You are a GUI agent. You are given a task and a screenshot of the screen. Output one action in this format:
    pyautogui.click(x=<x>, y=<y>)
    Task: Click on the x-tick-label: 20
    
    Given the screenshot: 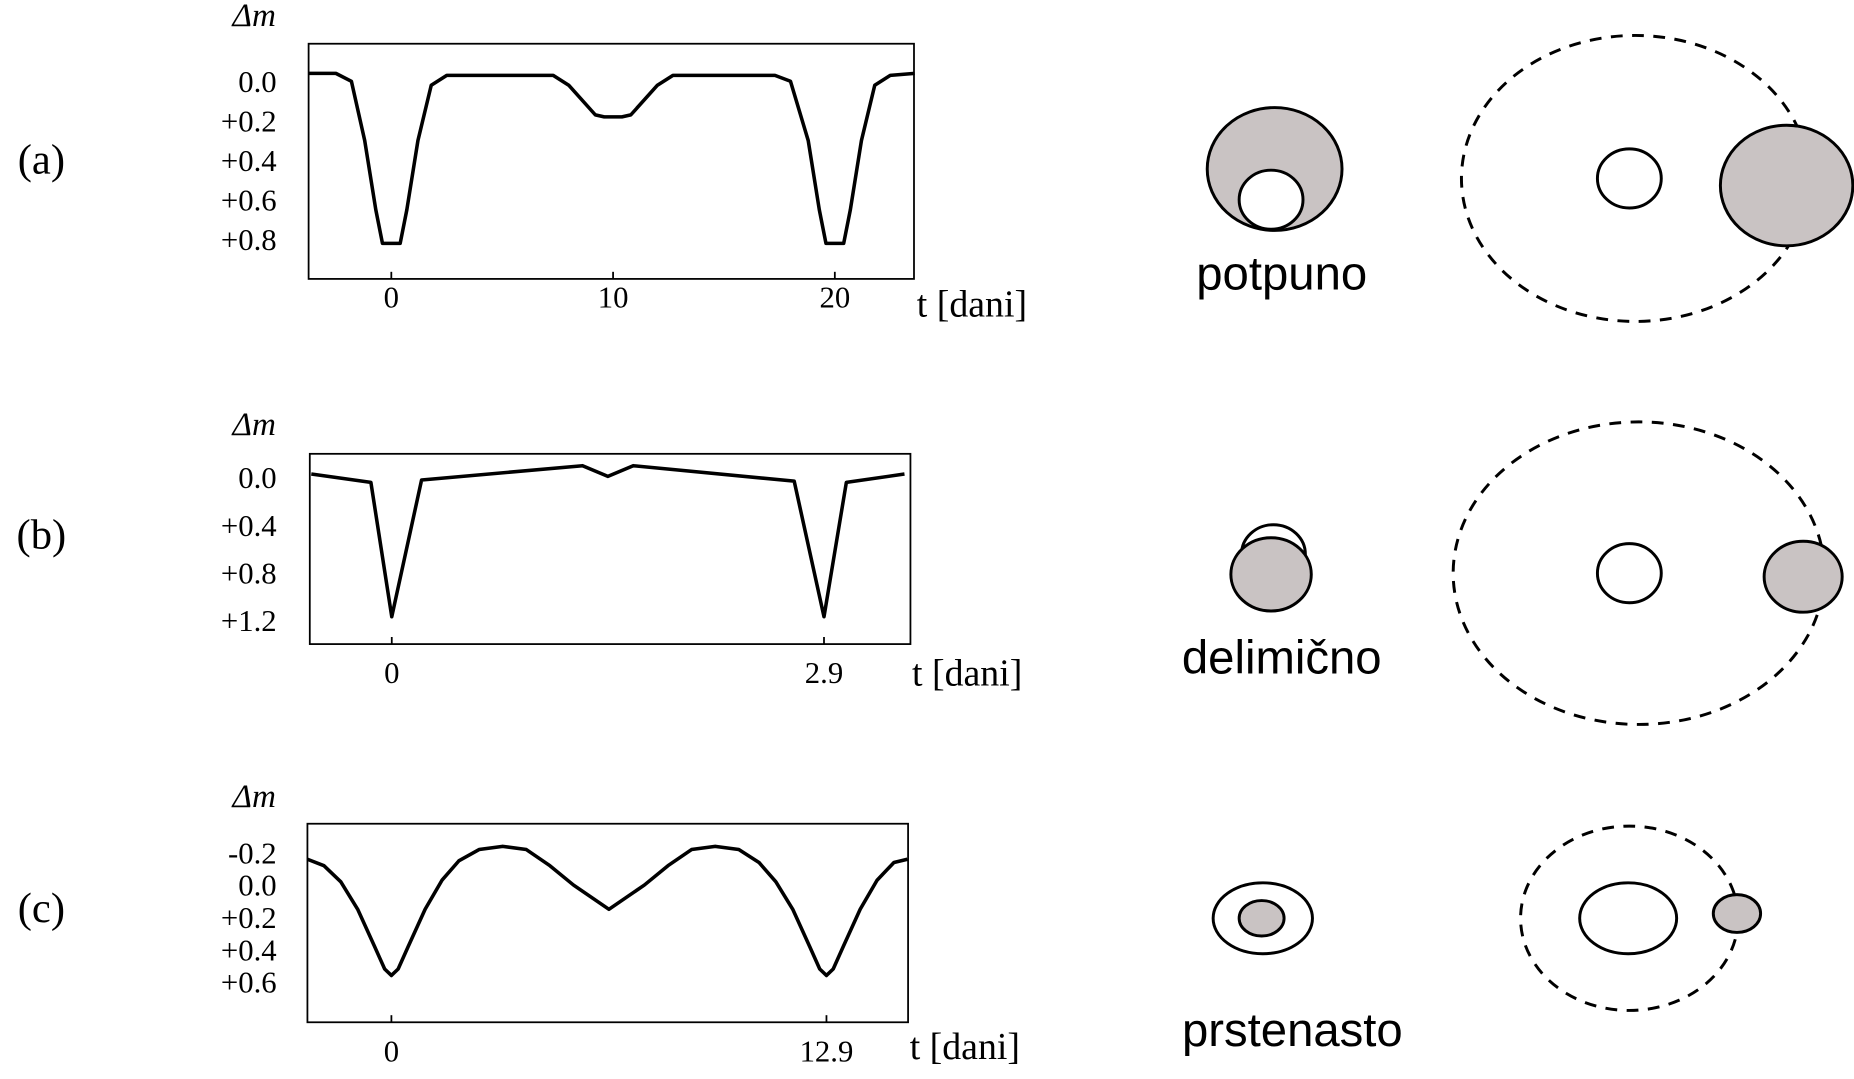 What is the action you would take?
    pyautogui.click(x=834, y=297)
    